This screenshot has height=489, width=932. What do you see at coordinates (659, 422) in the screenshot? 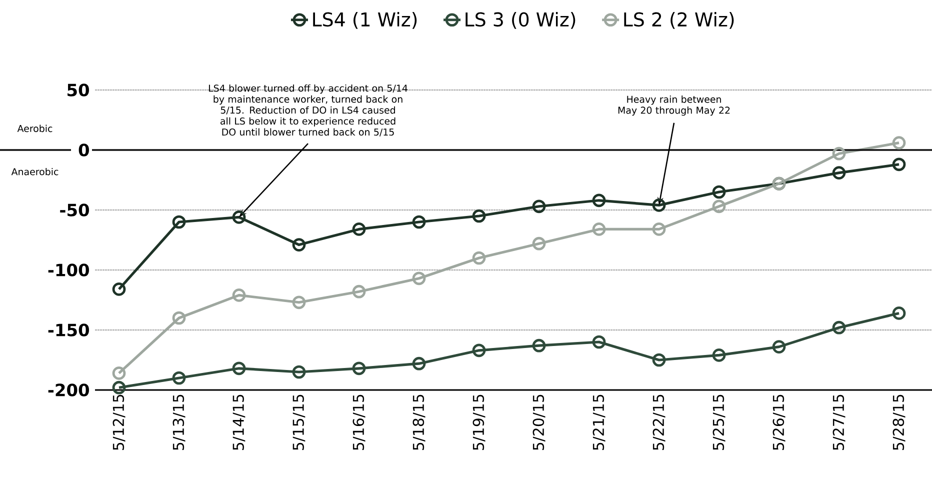
I see `x-tick-label: 5/22/15` at bounding box center [659, 422].